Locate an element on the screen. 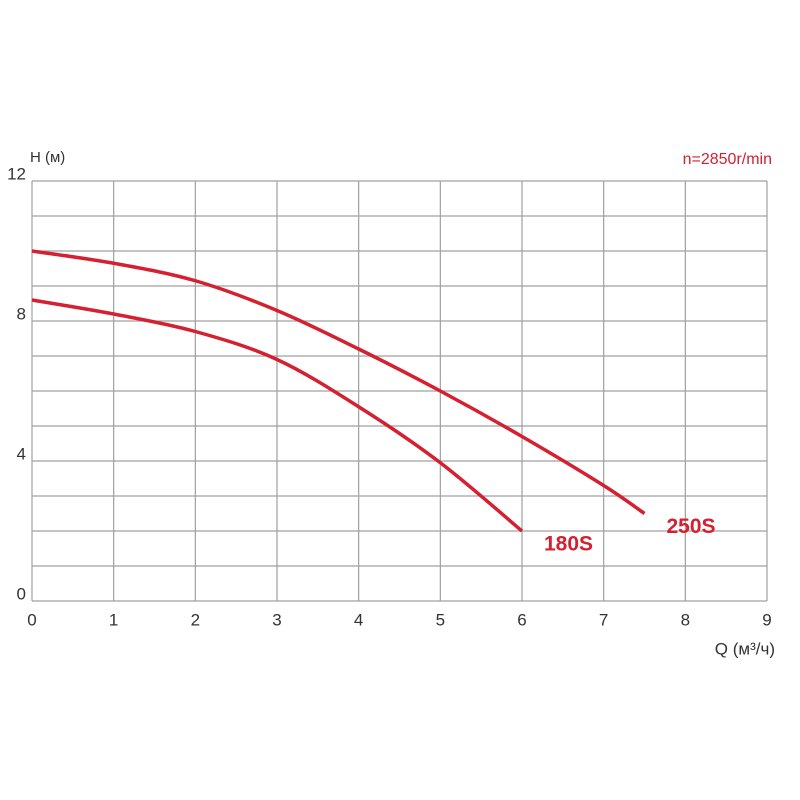 The width and height of the screenshot is (800, 800). x-tick-label: 4 is located at coordinates (358, 619).